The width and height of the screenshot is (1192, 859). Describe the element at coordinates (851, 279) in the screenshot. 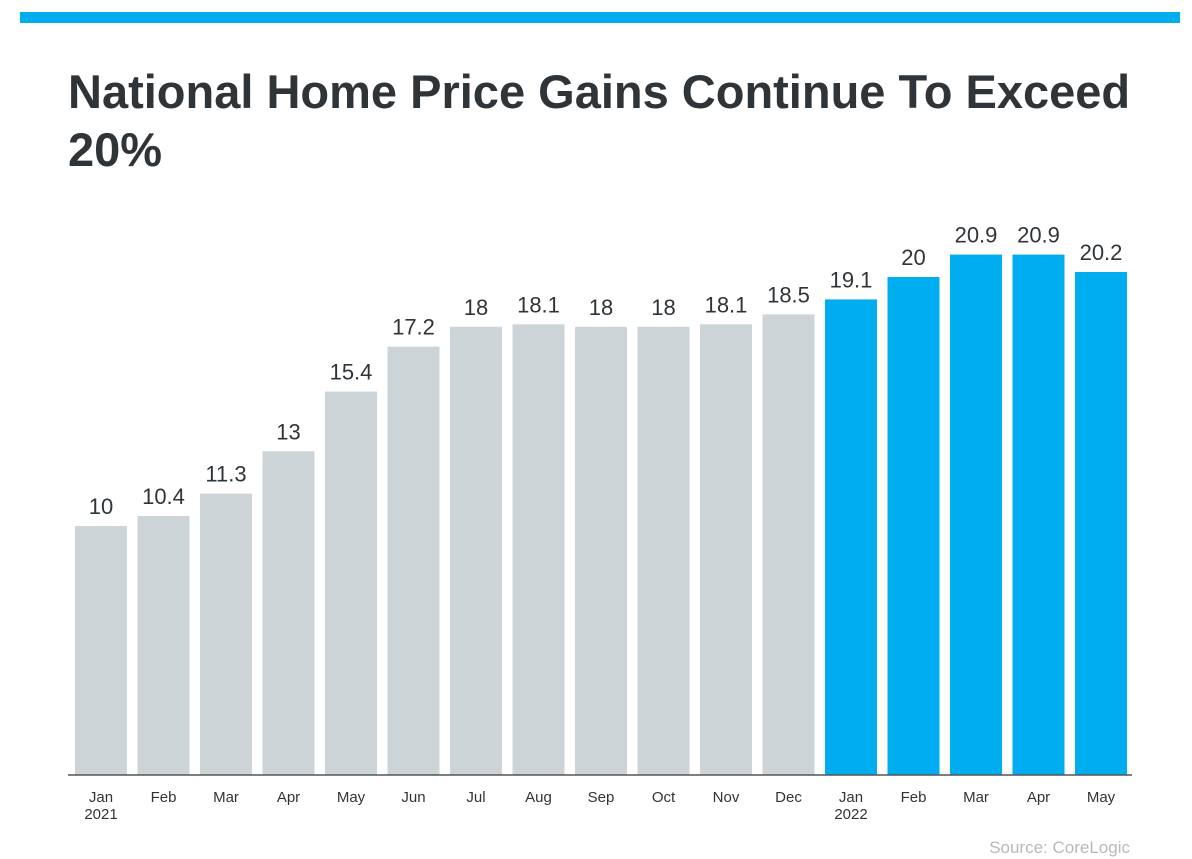

I see `data-label: 19.1` at that location.